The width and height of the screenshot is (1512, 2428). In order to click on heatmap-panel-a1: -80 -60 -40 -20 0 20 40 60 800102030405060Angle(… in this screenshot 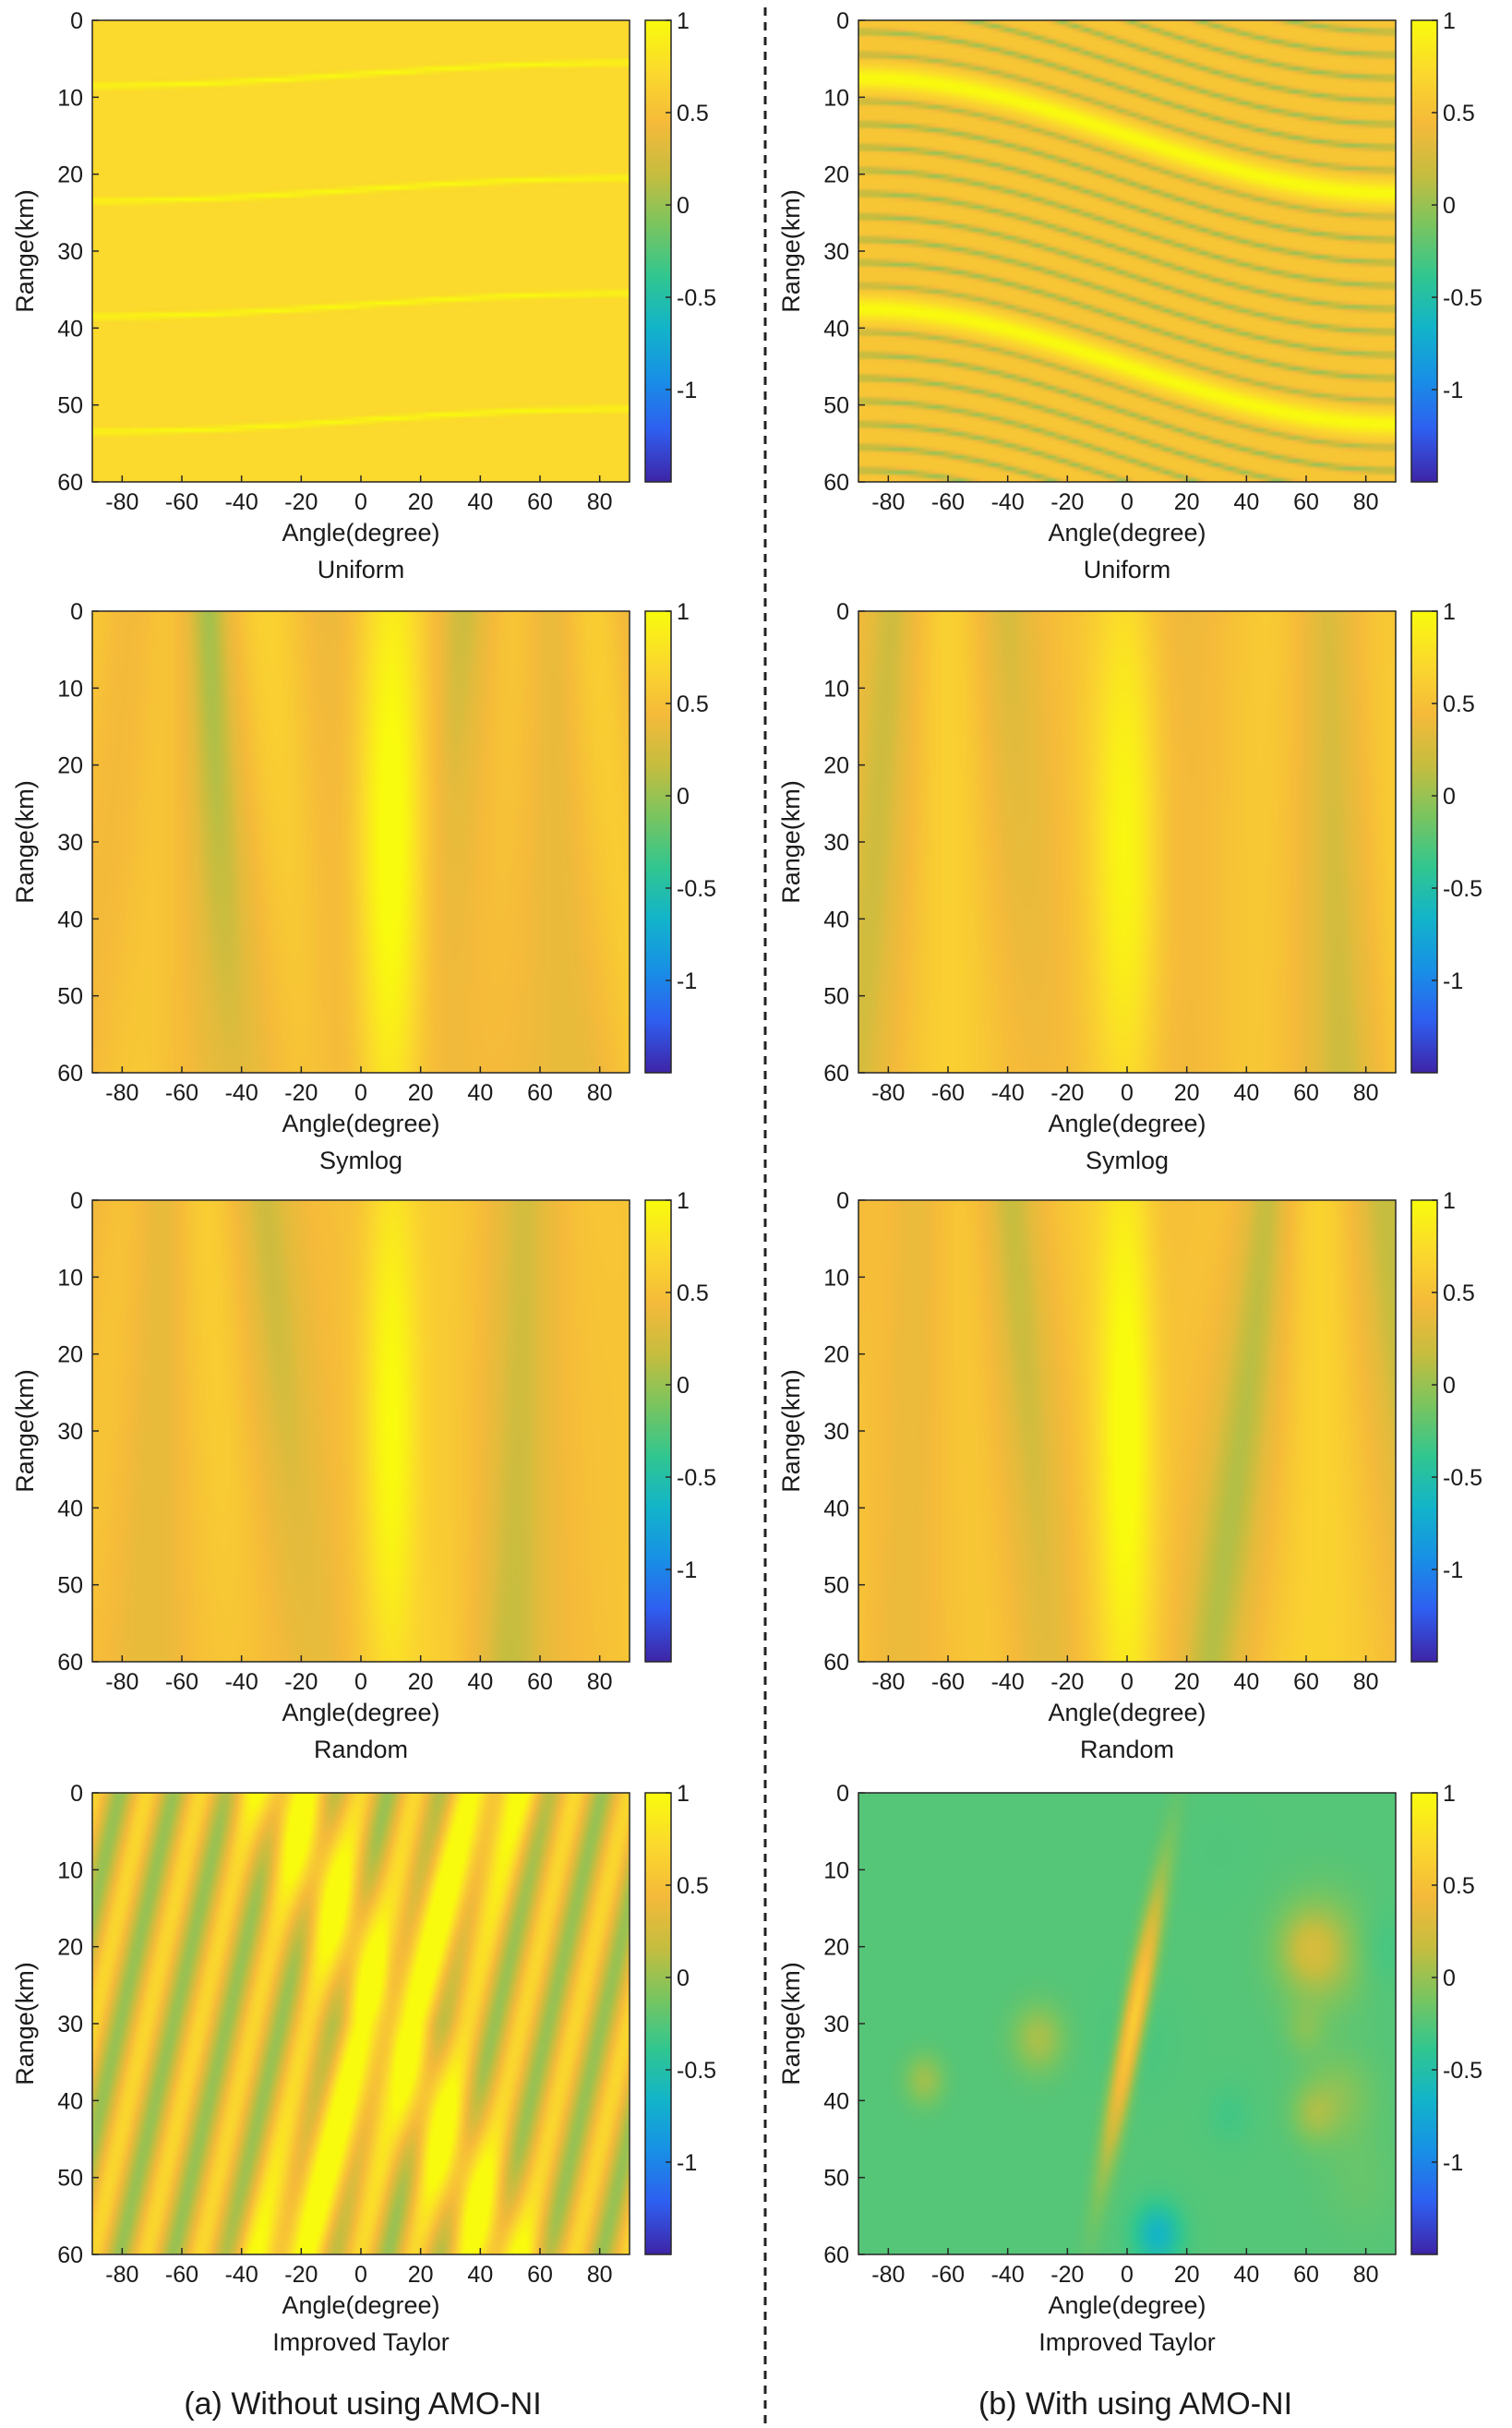, I will do `click(363, 295)`.